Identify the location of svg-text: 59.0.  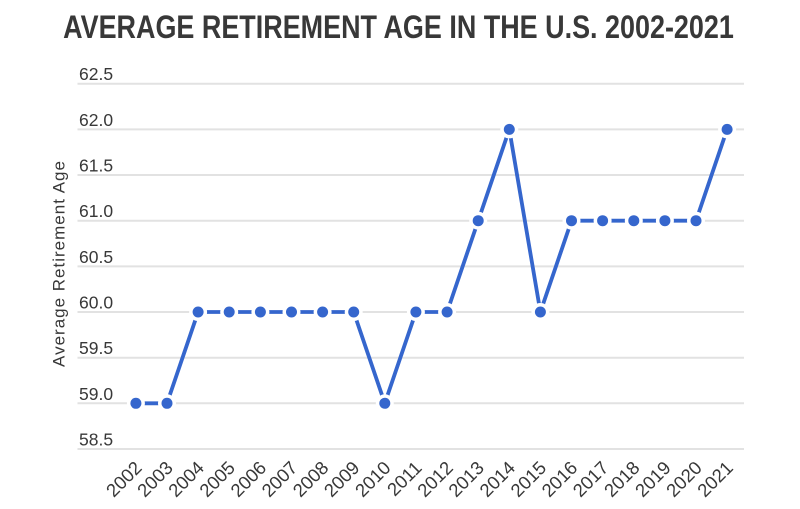
(96, 394).